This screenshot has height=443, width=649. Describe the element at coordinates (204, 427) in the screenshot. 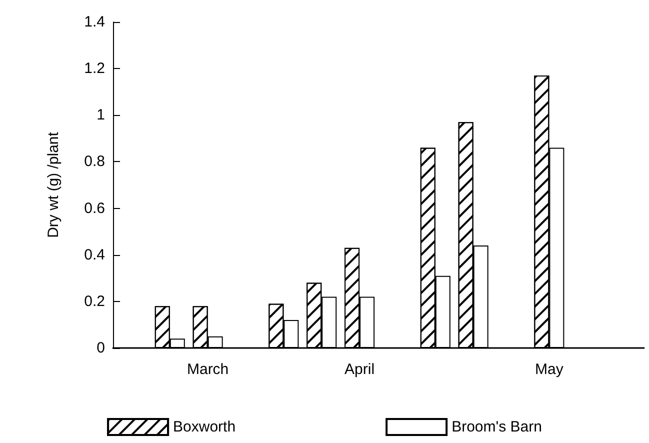

I see `legend-label: Boxworth` at that location.